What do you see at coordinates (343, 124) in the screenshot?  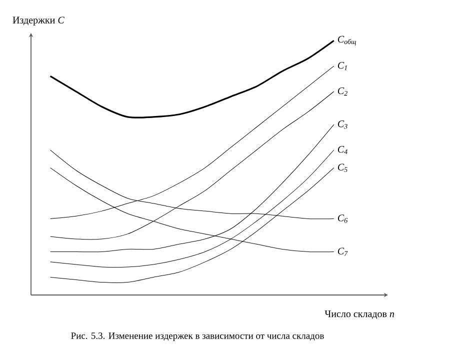 I see `series-label: C$_{3}$` at bounding box center [343, 124].